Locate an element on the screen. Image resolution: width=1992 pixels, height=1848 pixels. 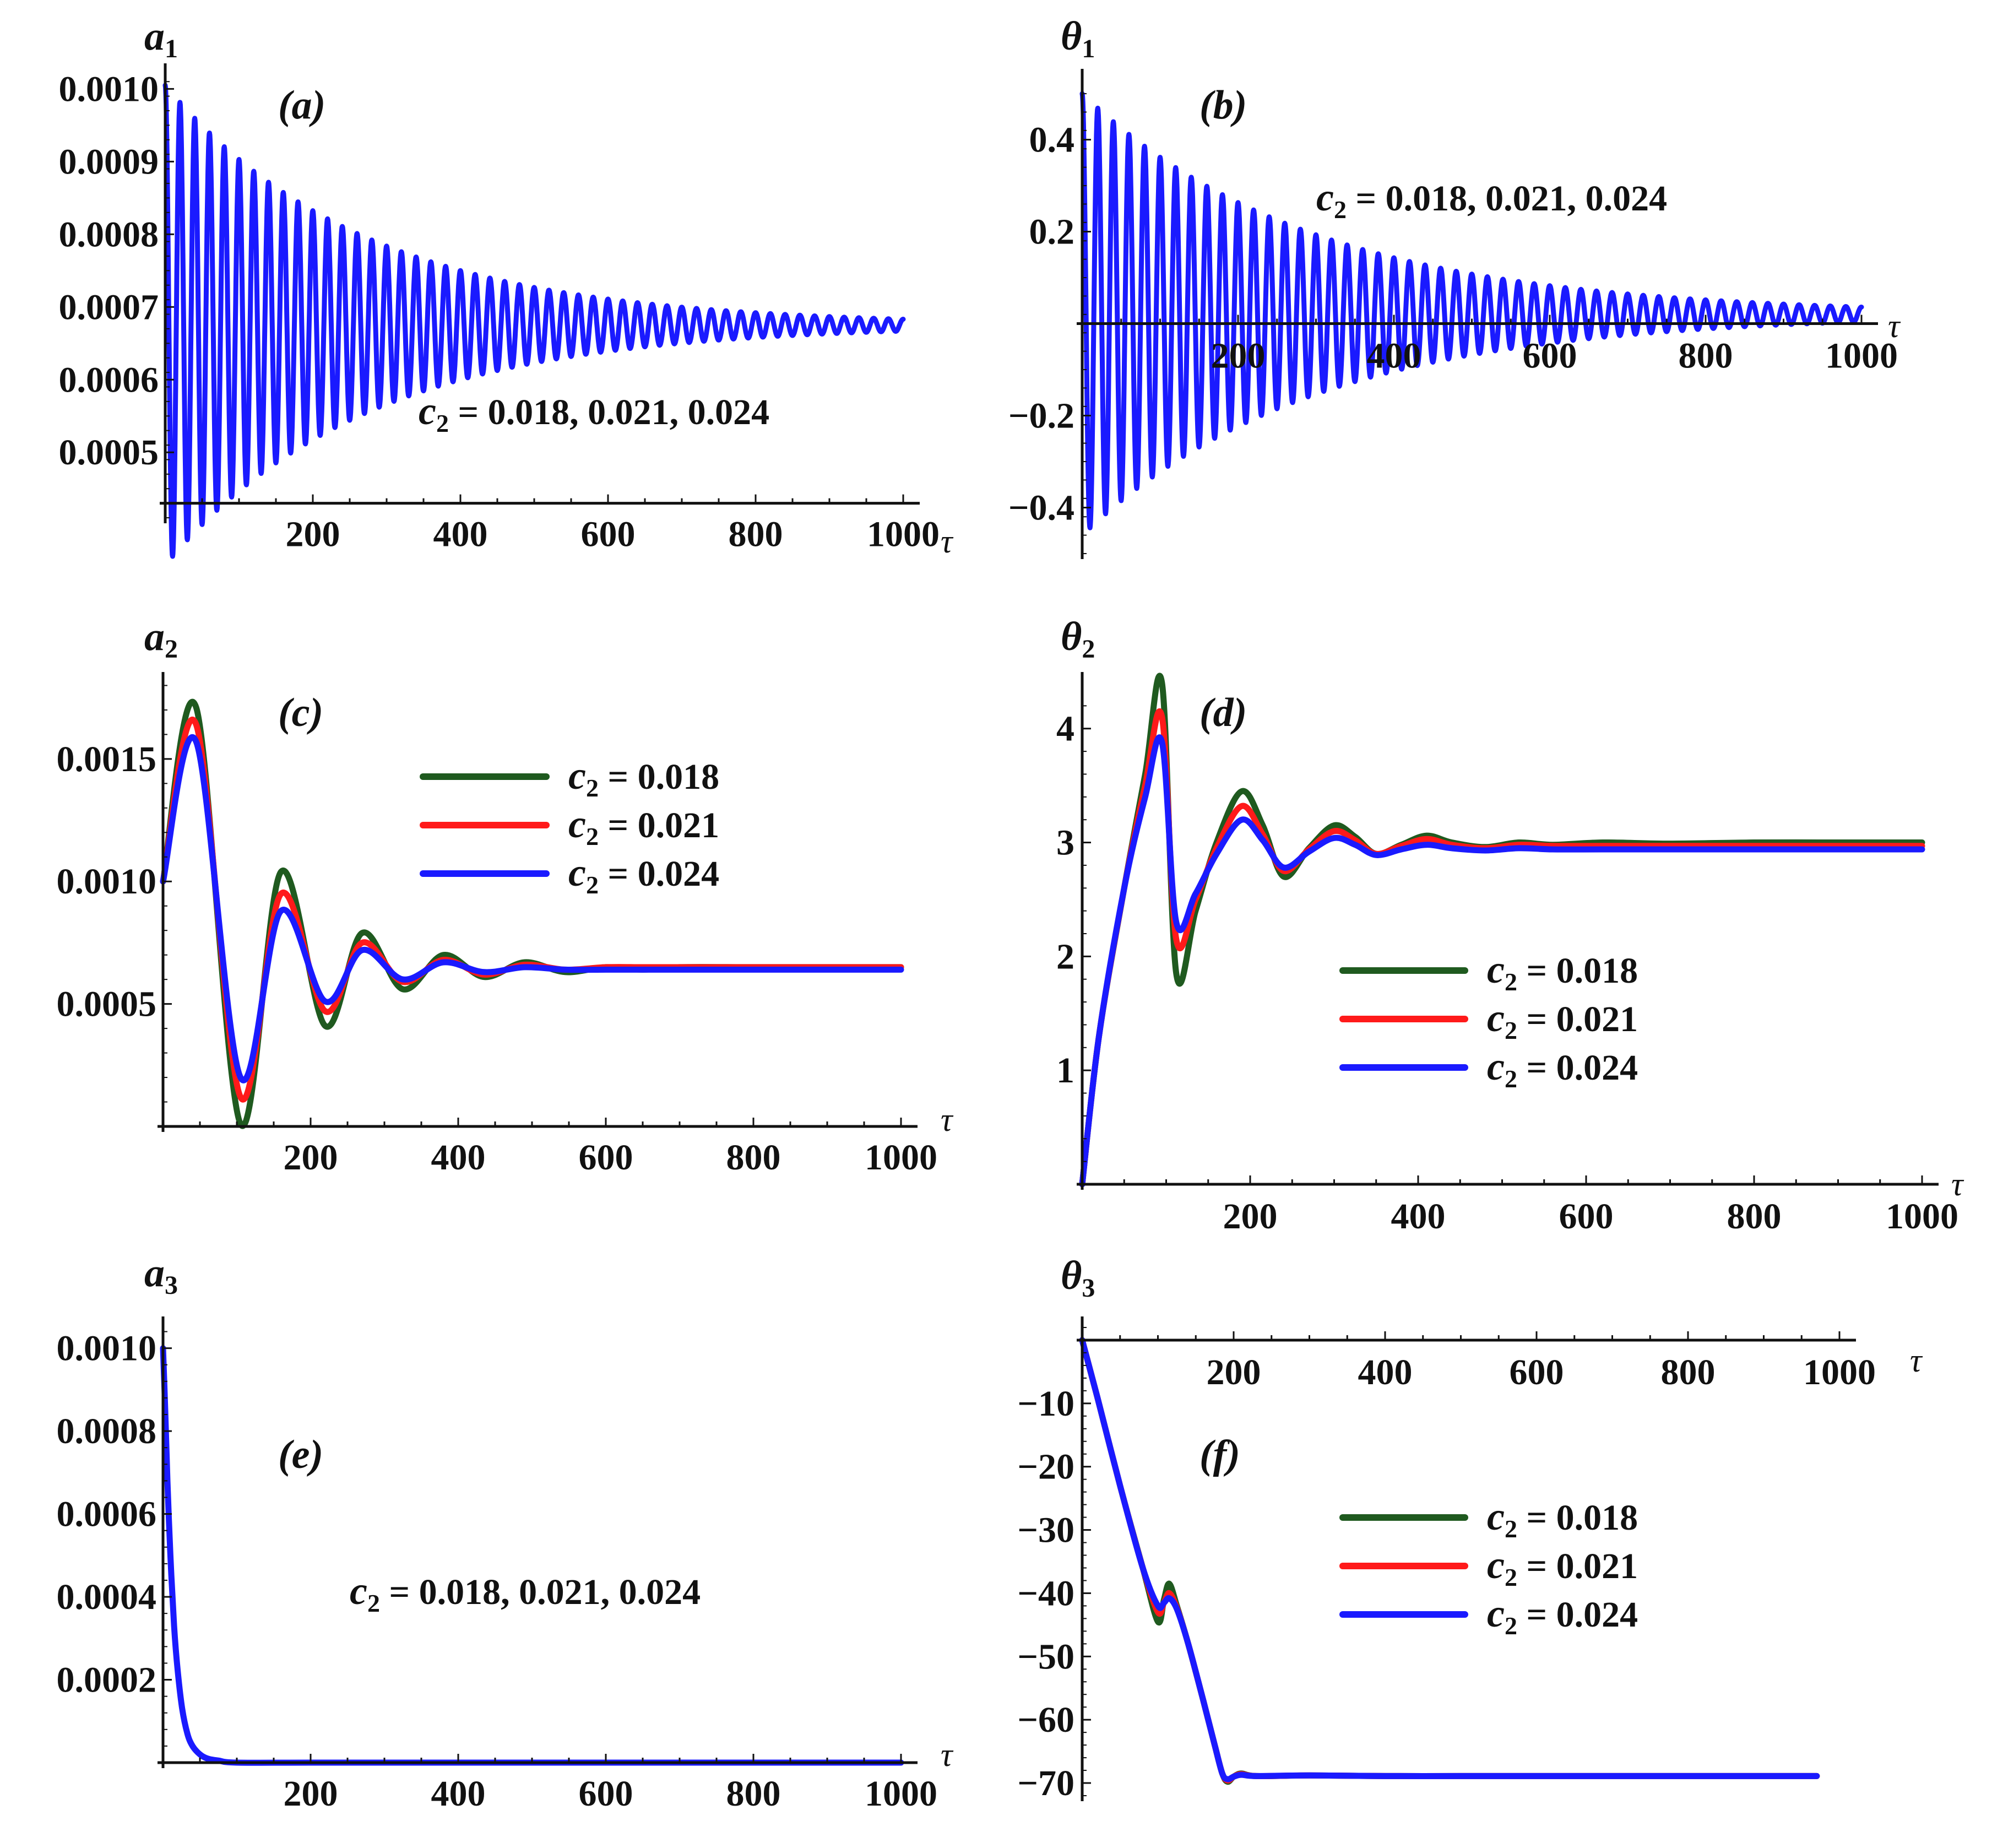
y-tick-label-d-1: 2 is located at coordinates (1065, 956).